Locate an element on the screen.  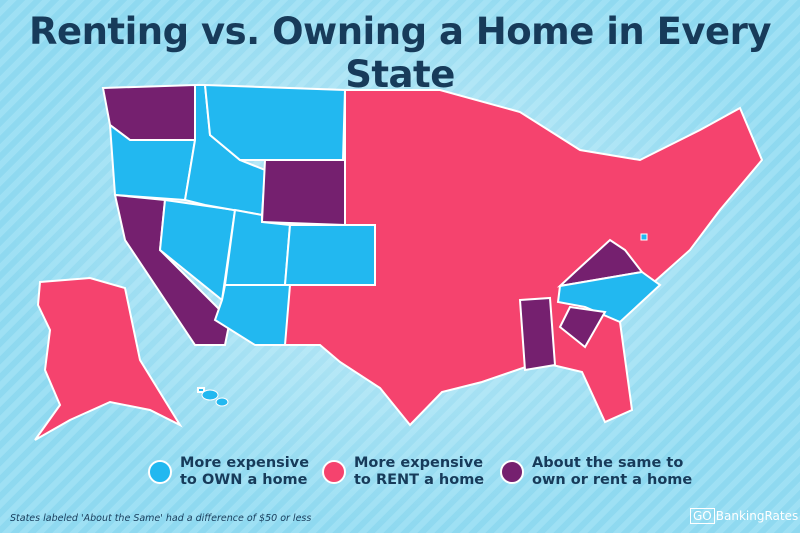
page-title: Renting vs. Owning a Home in Every State is located at coordinates (400, 53).